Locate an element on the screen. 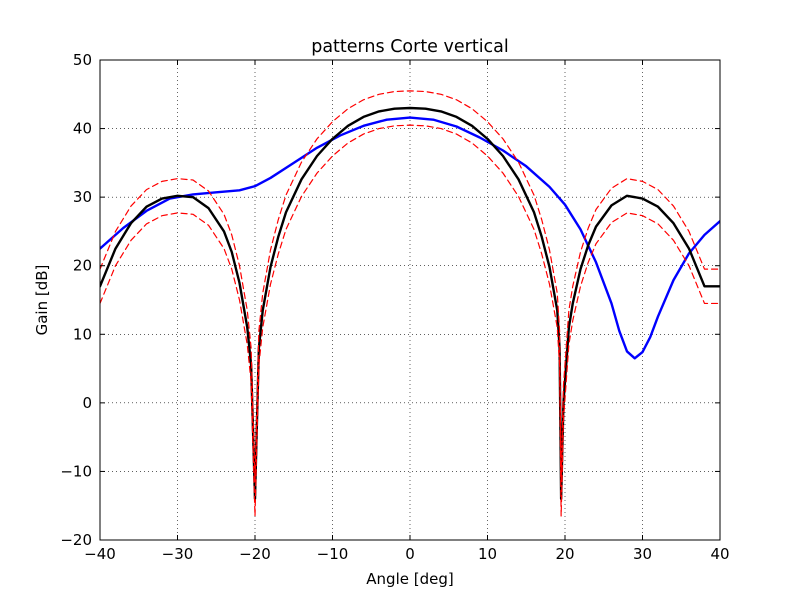  y-tick-label: 20 is located at coordinates (82, 266).